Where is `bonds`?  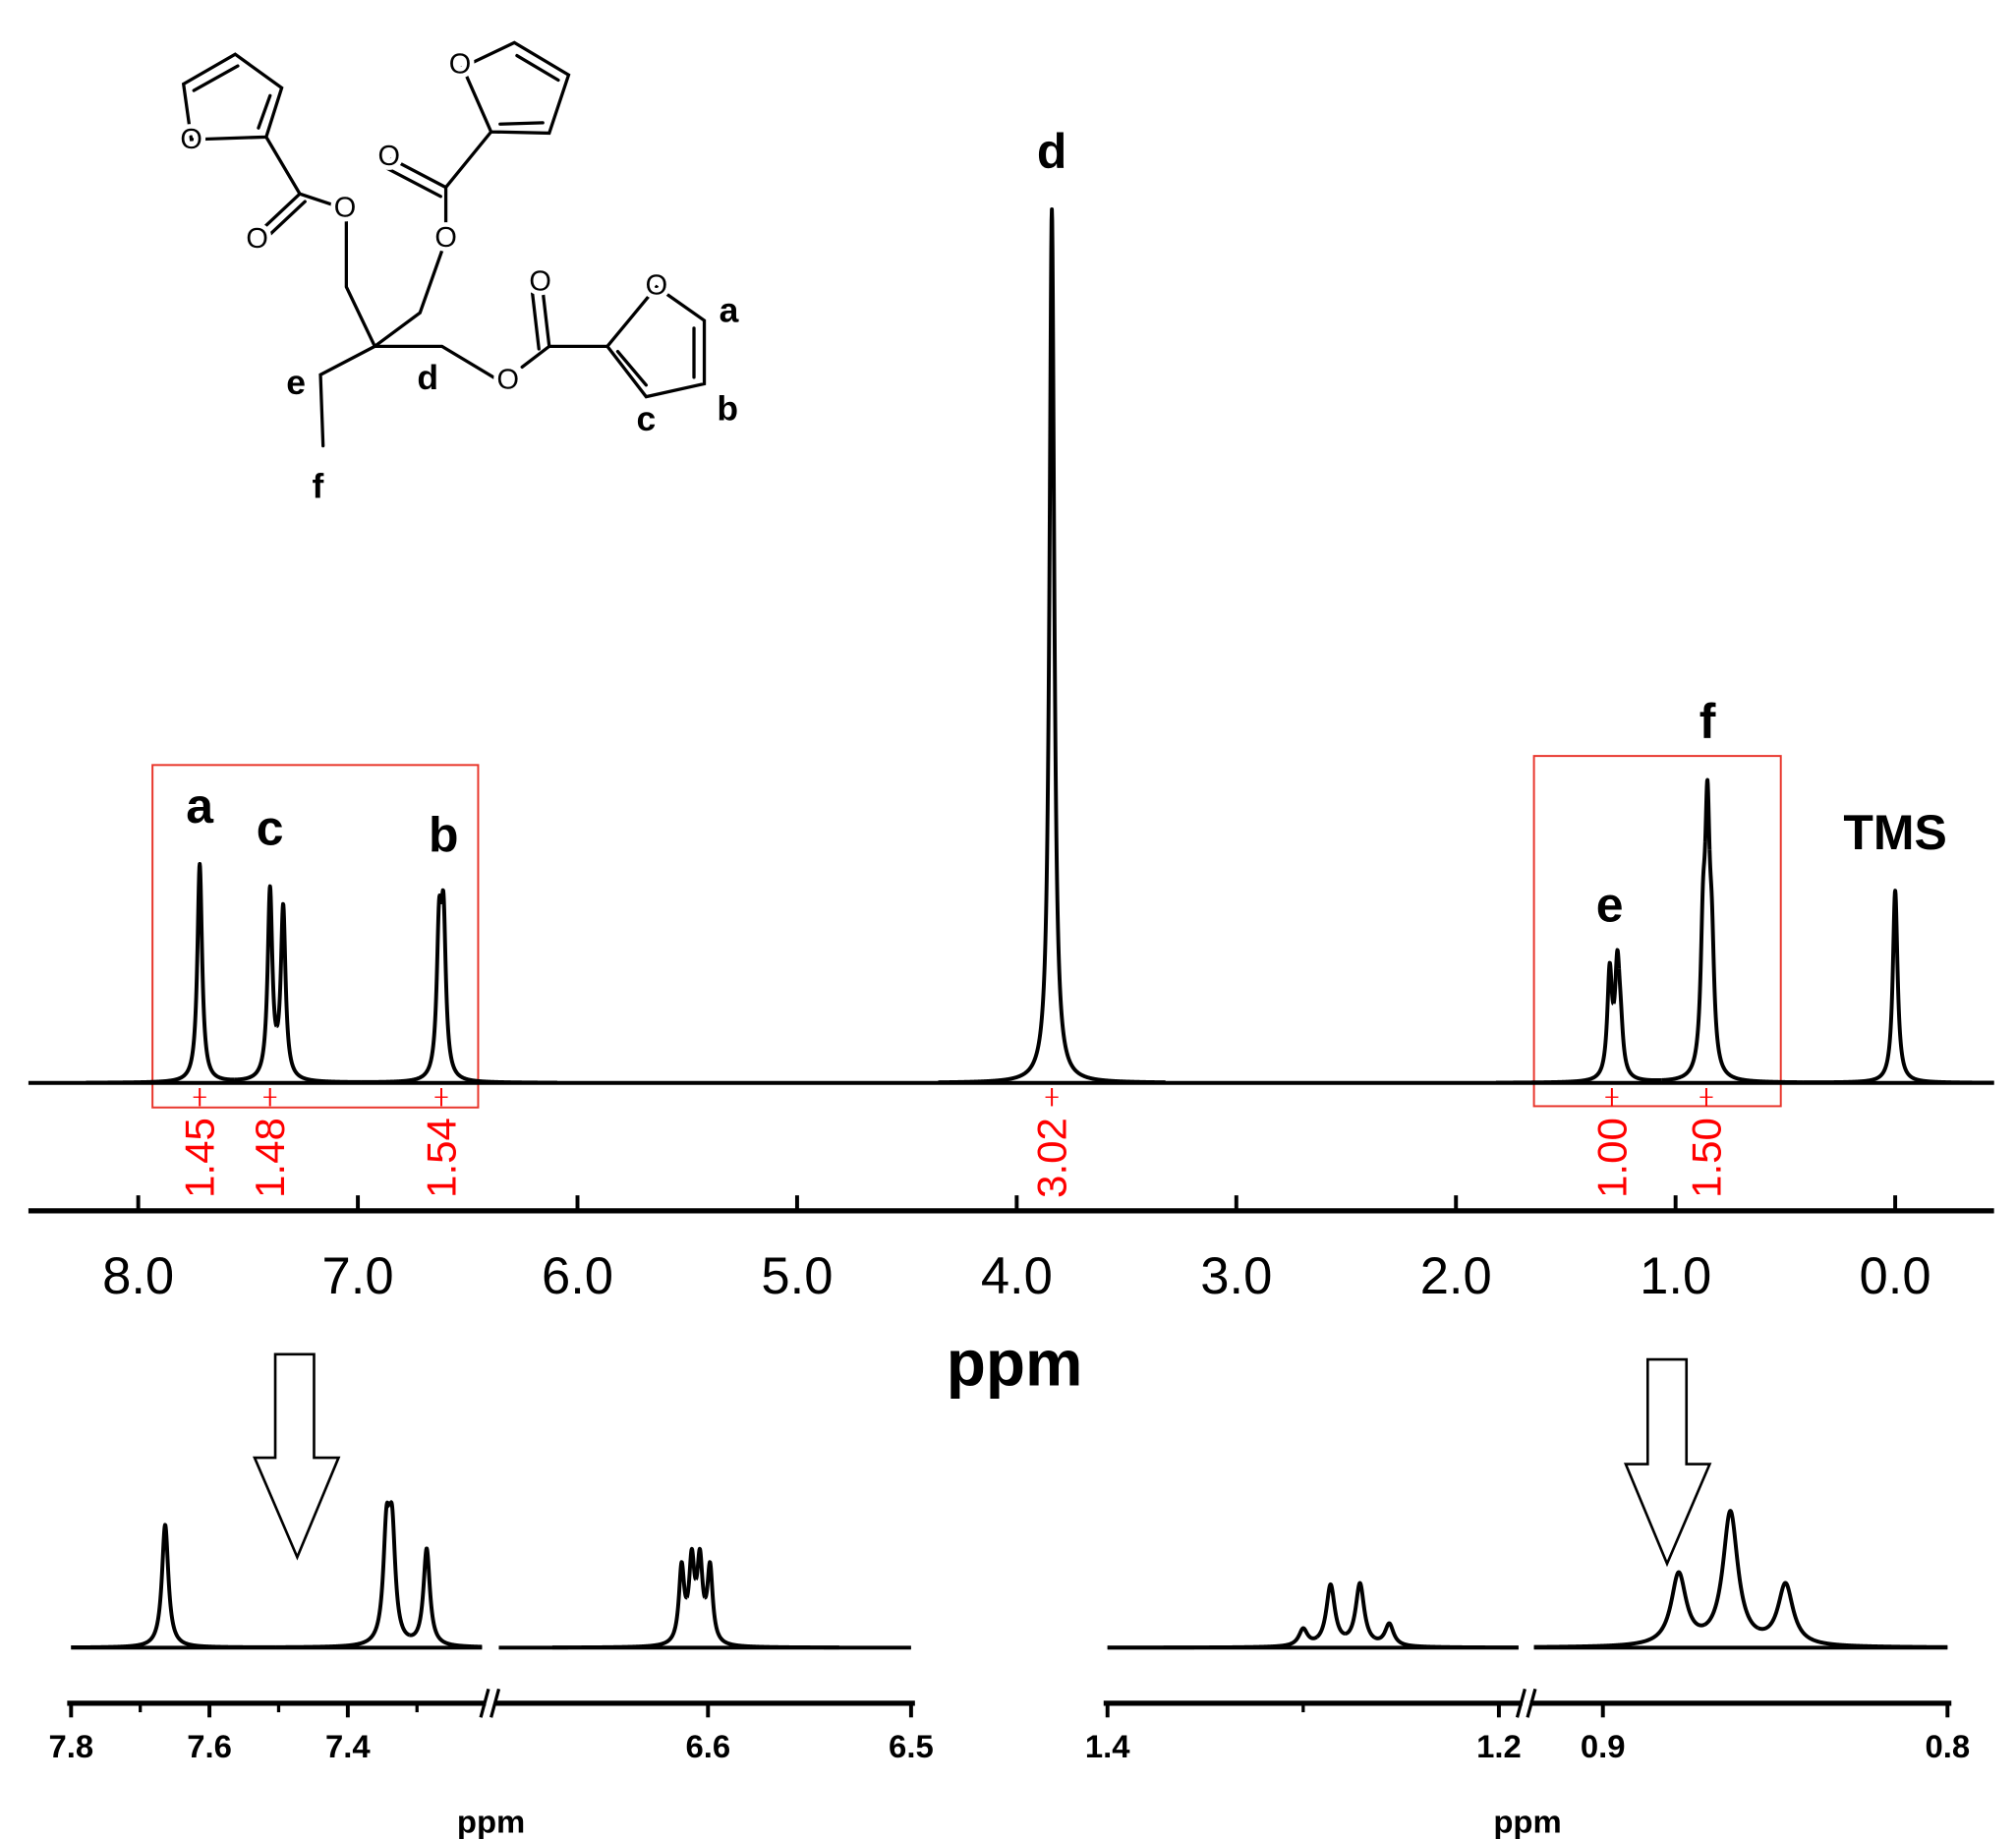 bonds is located at coordinates (444, 244).